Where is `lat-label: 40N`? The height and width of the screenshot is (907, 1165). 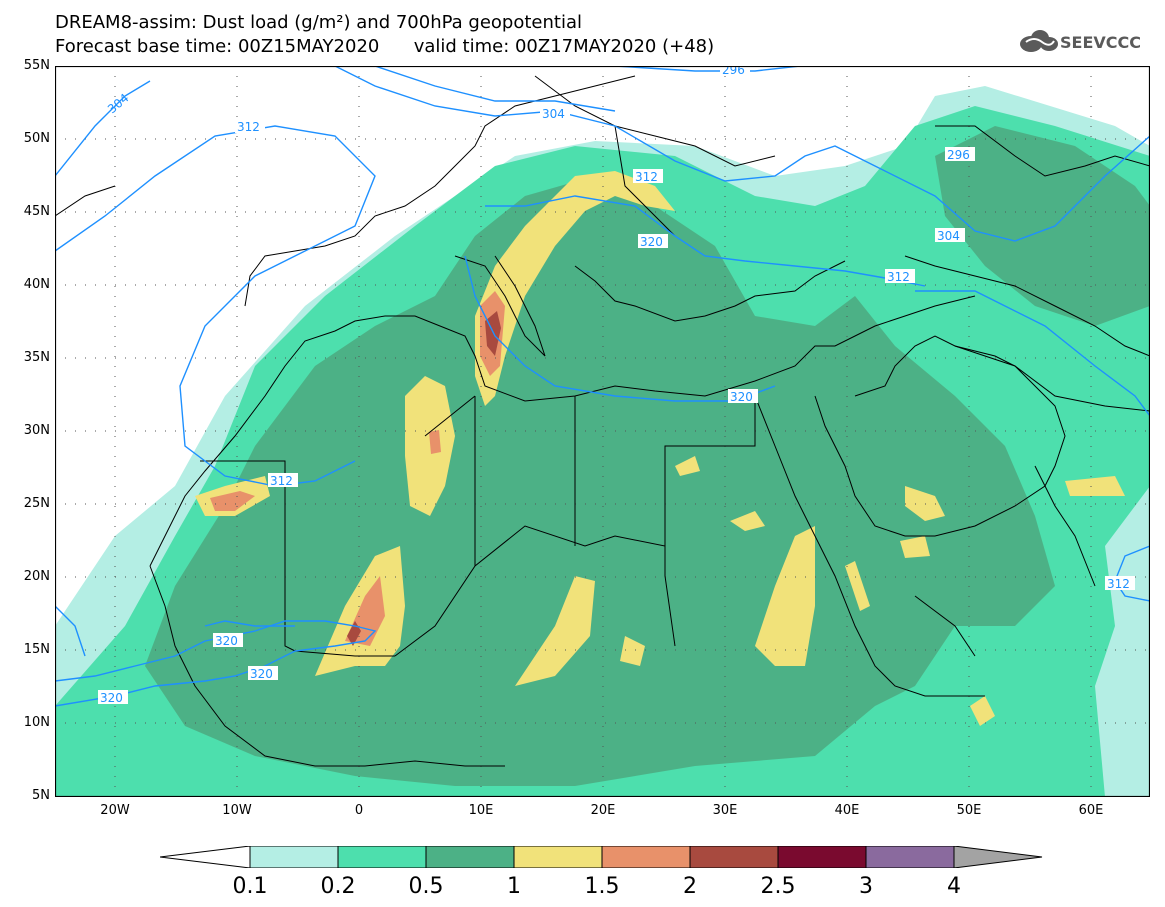 lat-label: 40N is located at coordinates (36, 284).